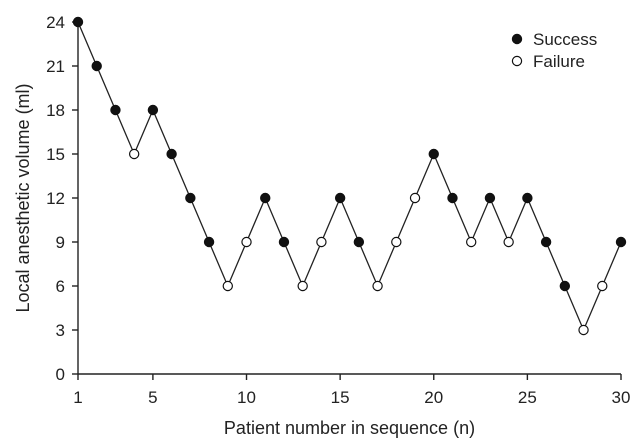 Image resolution: width=635 pixels, height=440 pixels. I want to click on legend-failure-marker, so click(517, 61).